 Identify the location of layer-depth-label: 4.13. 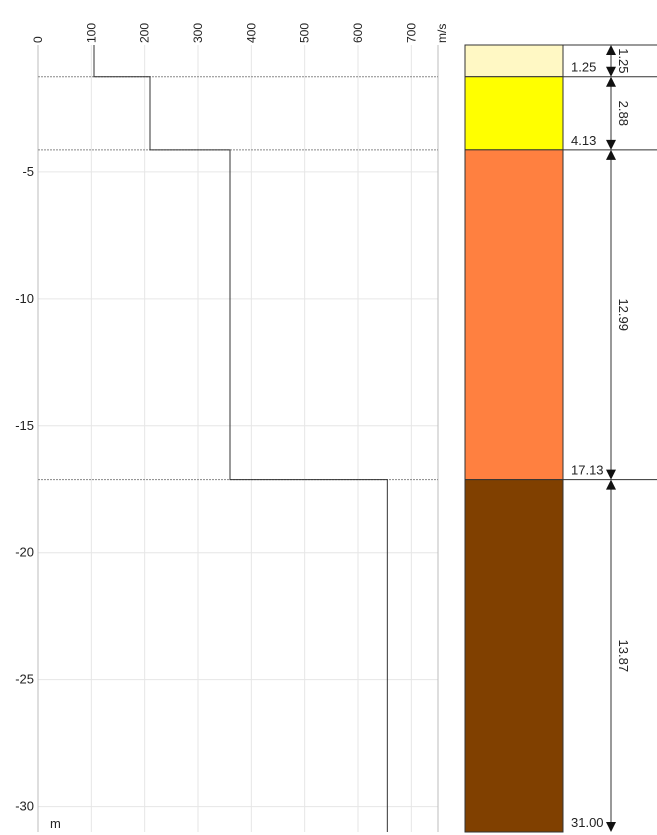
(583, 140).